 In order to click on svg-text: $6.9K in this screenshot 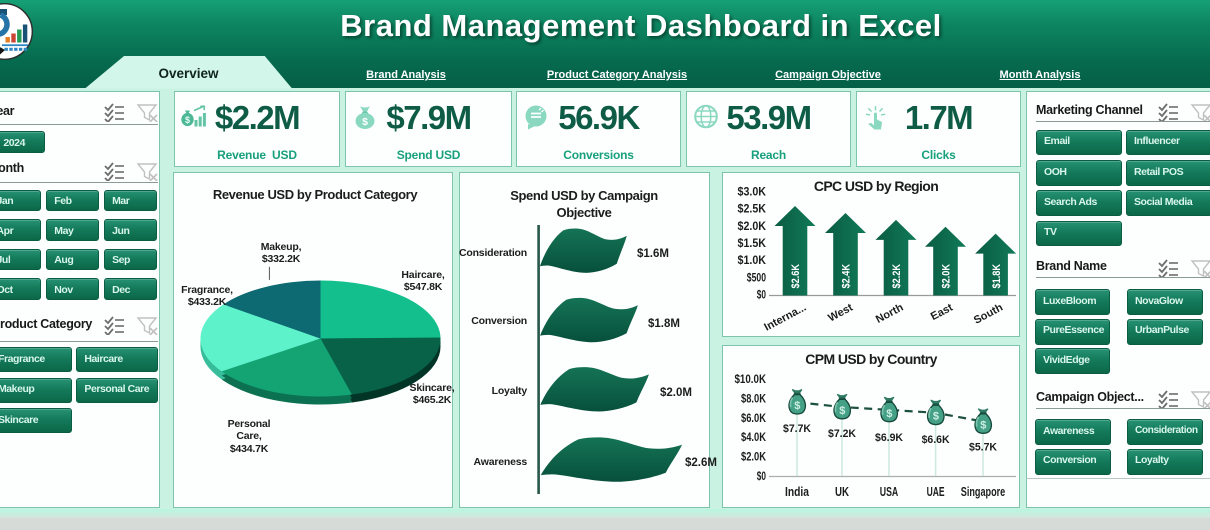, I will do `click(889, 438)`.